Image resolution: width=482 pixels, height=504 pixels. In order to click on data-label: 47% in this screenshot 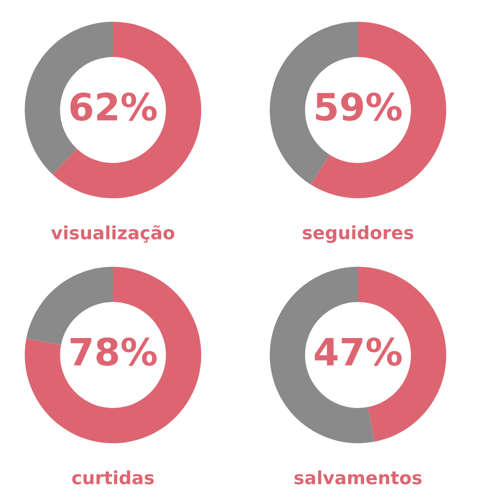, I will do `click(358, 352)`.